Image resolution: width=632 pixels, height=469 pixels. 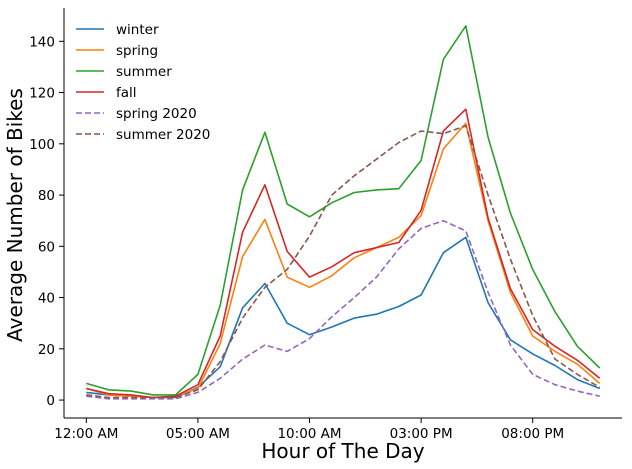 What do you see at coordinates (42, 145) in the screenshot?
I see `y-tick-label: 100` at bounding box center [42, 145].